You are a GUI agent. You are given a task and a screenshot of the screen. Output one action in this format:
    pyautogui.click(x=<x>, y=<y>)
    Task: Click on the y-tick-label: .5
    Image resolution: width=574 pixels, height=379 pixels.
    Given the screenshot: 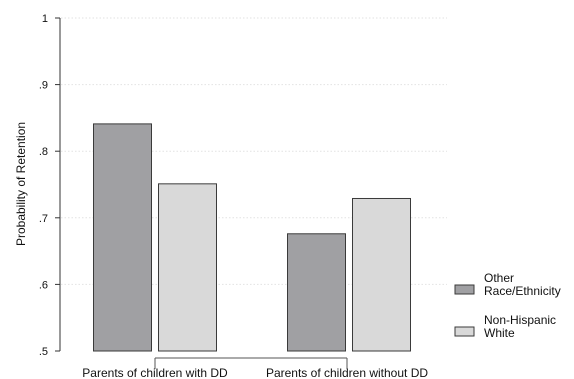 What is the action you would take?
    pyautogui.click(x=43, y=352)
    